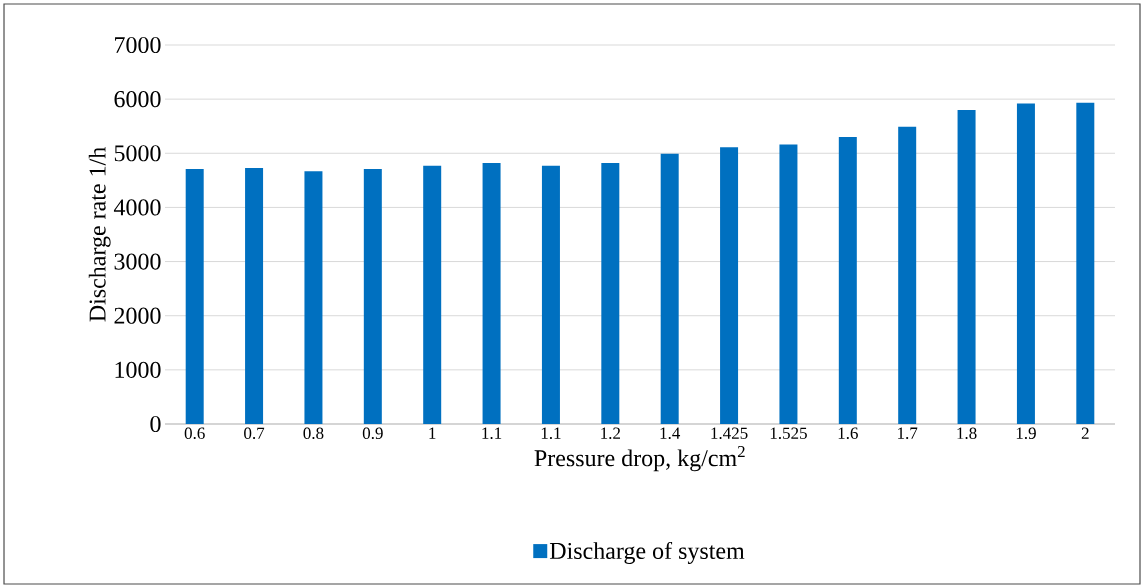 Image resolution: width=1144 pixels, height=588 pixels. I want to click on x-tick-label: 1.525, so click(788, 433).